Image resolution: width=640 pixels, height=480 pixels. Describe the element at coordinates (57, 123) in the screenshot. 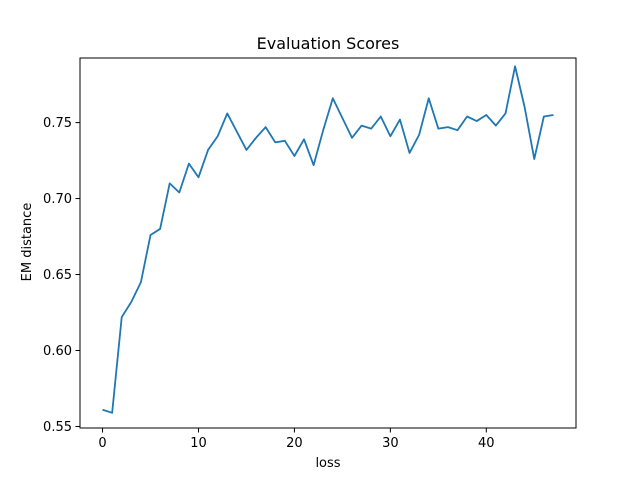

I see `y-tick-label: 0.75` at that location.